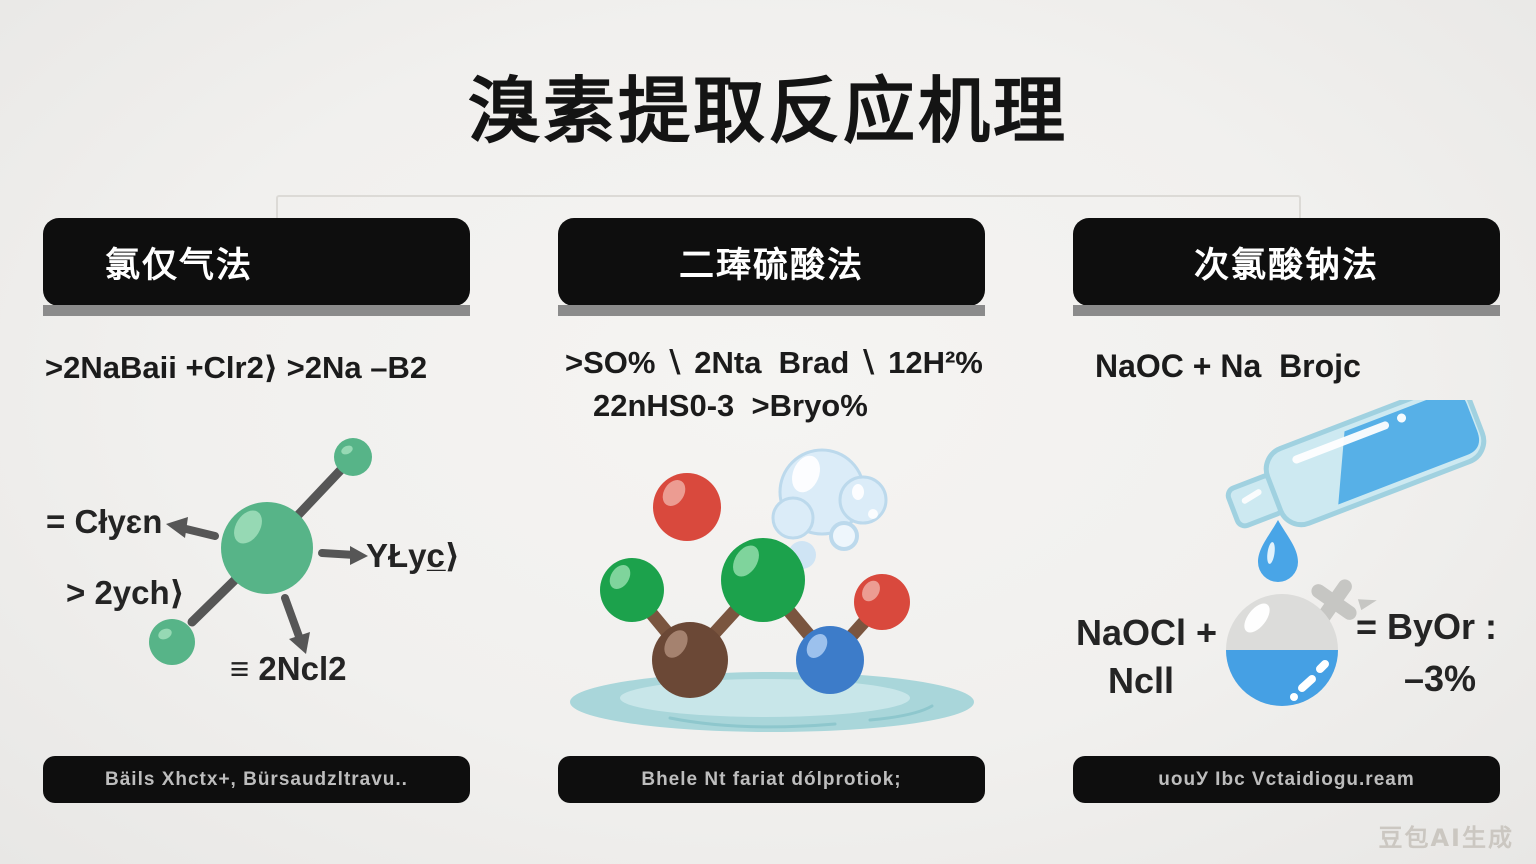  What do you see at coordinates (172, 642) in the screenshot?
I see `small-green-atom-bottom` at bounding box center [172, 642].